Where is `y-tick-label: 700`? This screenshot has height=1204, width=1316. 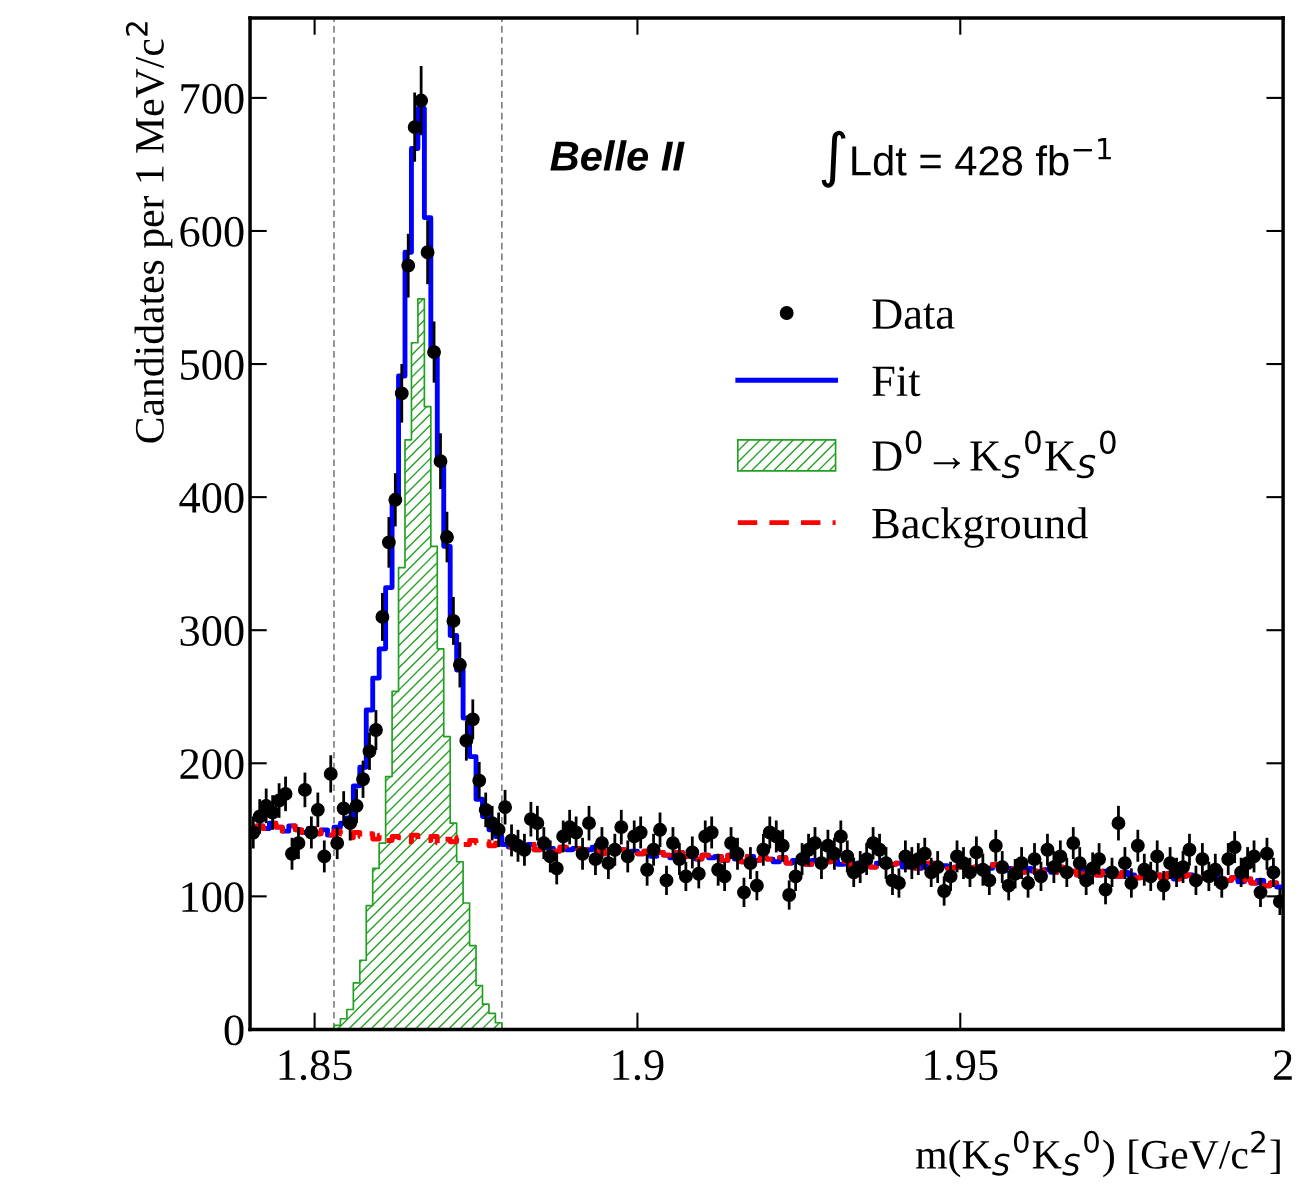
y-tick-label: 700 is located at coordinates (212, 98).